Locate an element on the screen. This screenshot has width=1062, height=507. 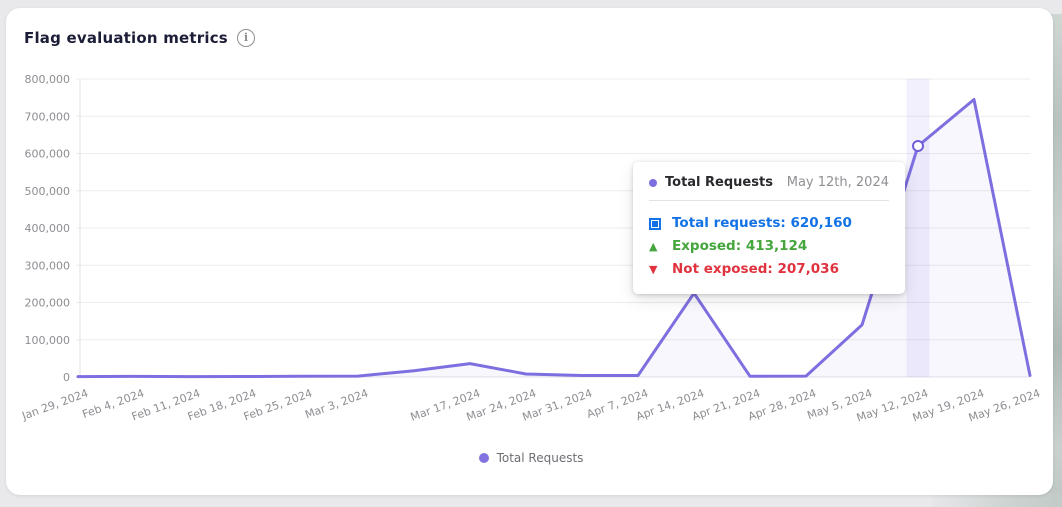
tooltip-row-text: Not exposed: 207,036 is located at coordinates (755, 269).